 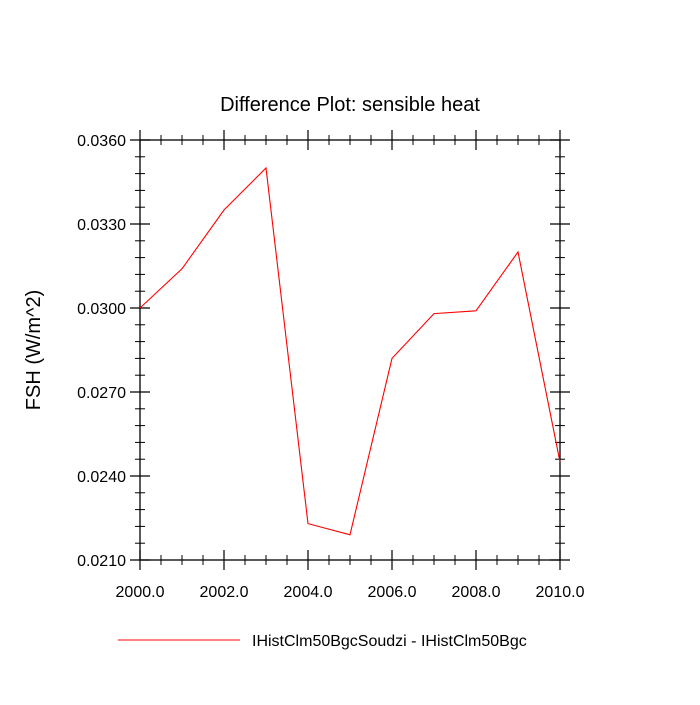 I want to click on y-tick-label: 0.0210, so click(x=101, y=561).